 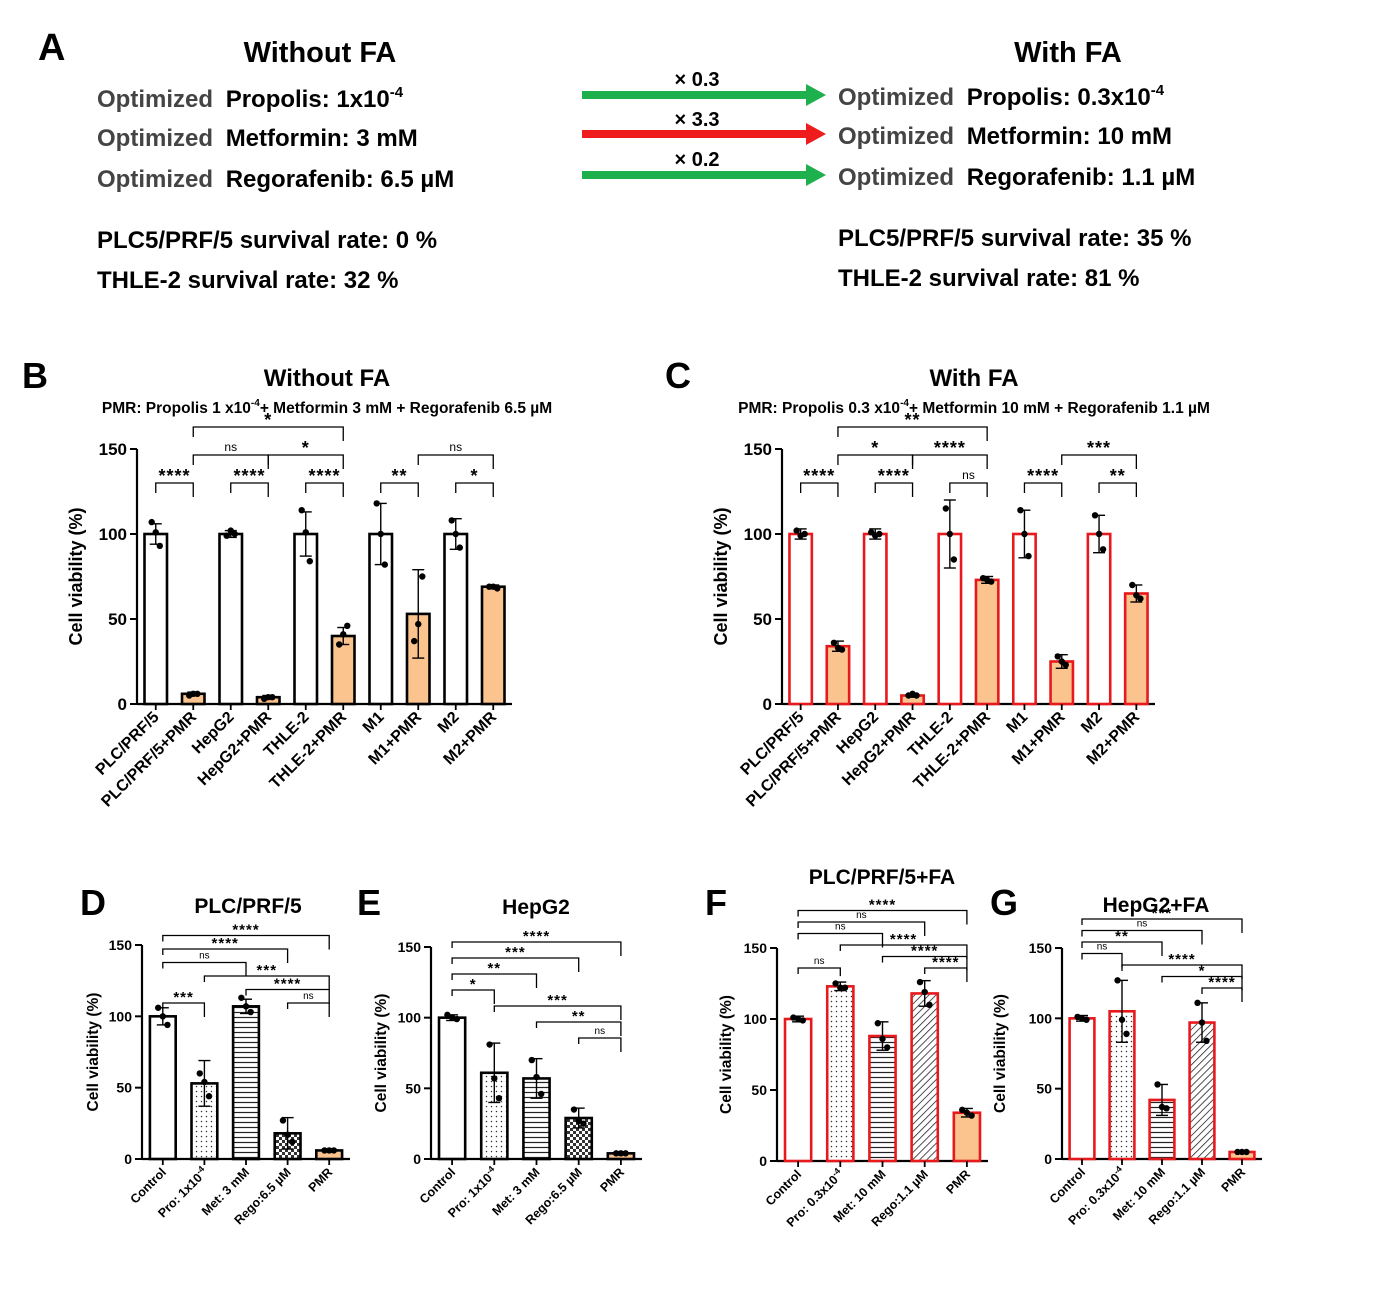 I want to click on y-tick-label: 50, so click(x=117, y=619).